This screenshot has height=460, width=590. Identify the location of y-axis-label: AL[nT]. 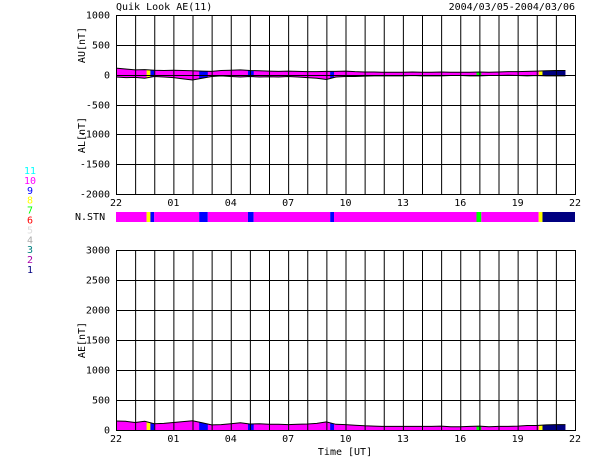
(82, 135).